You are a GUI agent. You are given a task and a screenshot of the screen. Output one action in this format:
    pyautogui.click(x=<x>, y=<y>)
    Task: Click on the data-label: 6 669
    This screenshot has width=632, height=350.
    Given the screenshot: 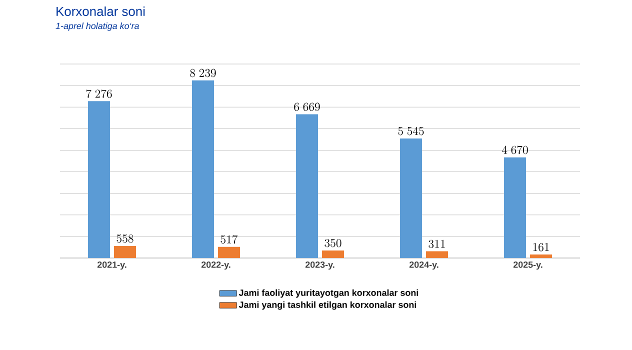 What is the action you would take?
    pyautogui.click(x=307, y=106)
    